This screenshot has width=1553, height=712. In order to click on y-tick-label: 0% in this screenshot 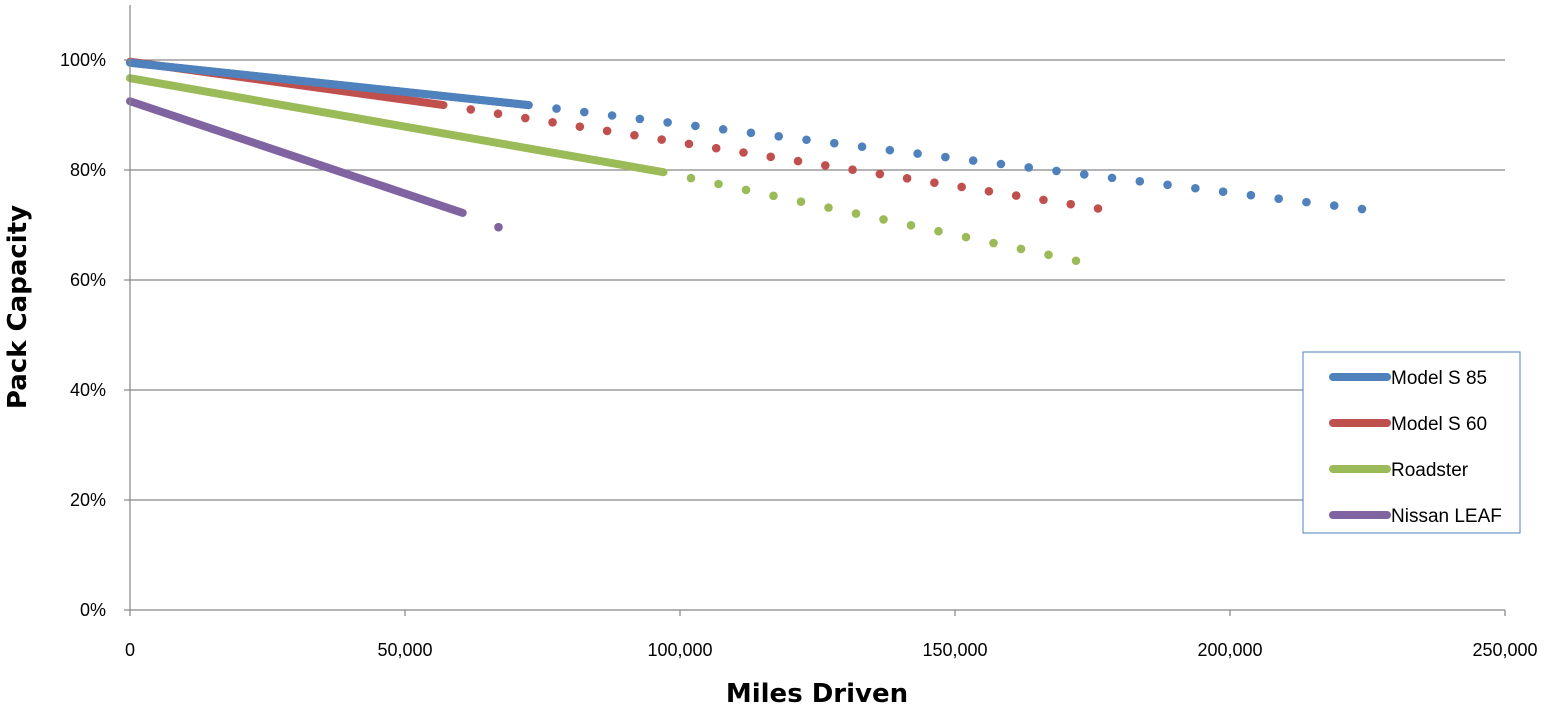, I will do `click(93, 610)`.